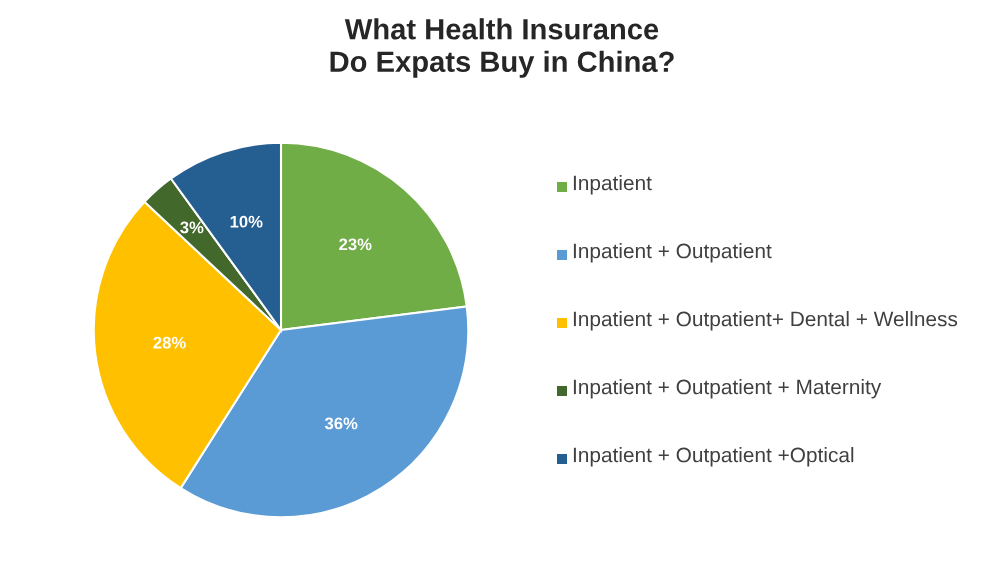 Image resolution: width=1004 pixels, height=570 pixels. Describe the element at coordinates (169, 342) in the screenshot. I see `data-label: 28%` at that location.